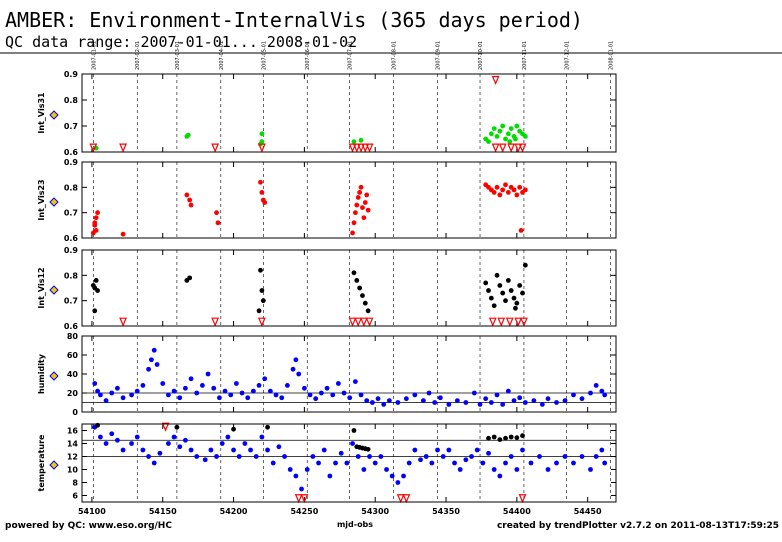 The image size is (782, 542). Describe the element at coordinates (75, 496) in the screenshot. I see `y-tick-label: 6` at that location.